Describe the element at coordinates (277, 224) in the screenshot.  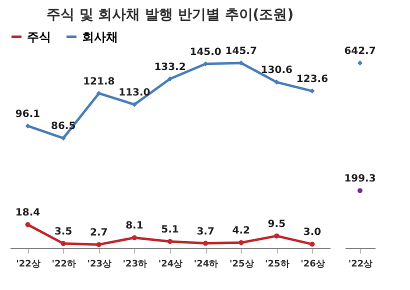
I see `data-label: 9.5` at that location.